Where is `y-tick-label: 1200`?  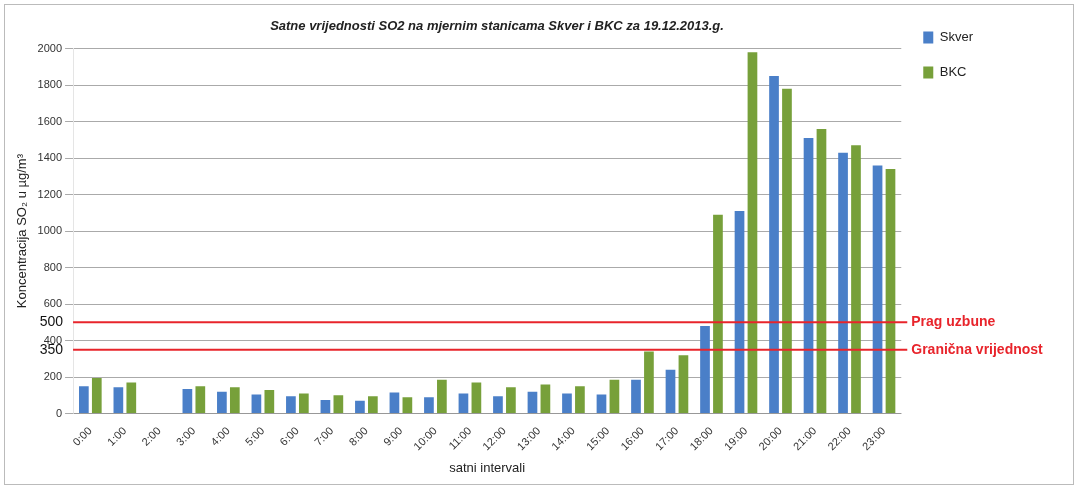
y-tick-label: 1200 is located at coordinates (50, 193).